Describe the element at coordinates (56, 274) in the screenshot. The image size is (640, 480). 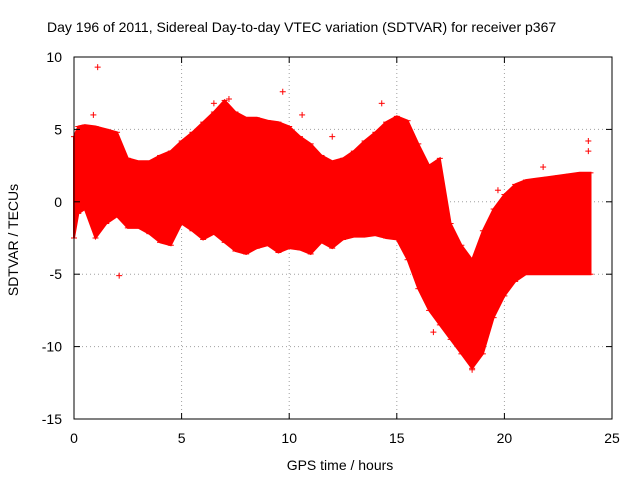
I see `y-tick-label: -5` at that location.